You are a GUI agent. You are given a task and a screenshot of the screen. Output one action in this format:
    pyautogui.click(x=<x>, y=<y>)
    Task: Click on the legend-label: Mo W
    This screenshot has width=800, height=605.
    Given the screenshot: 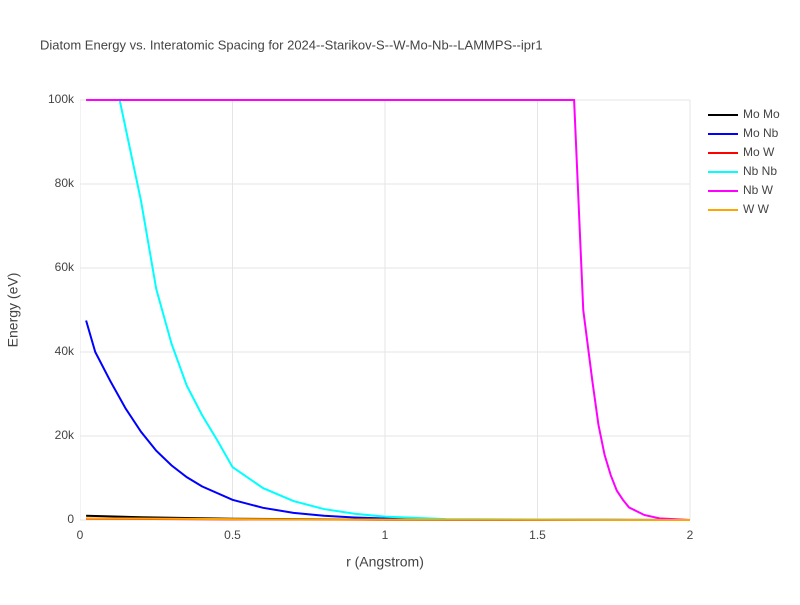 What is the action you would take?
    pyautogui.click(x=759, y=152)
    